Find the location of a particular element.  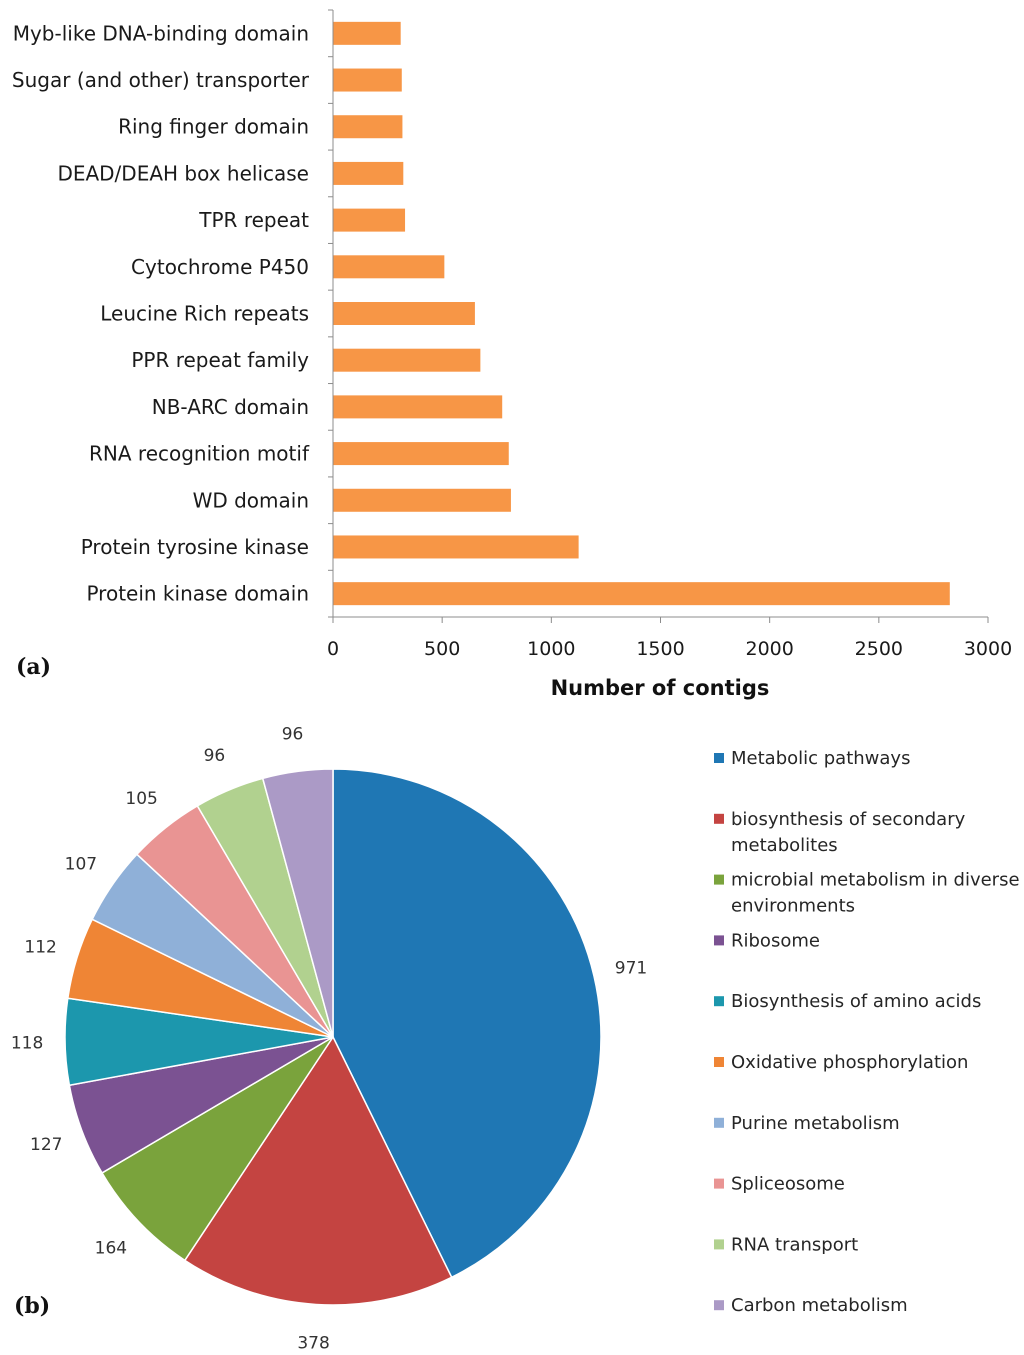

legend-swatch-oxidative-phosphorylation is located at coordinates (719, 1062).